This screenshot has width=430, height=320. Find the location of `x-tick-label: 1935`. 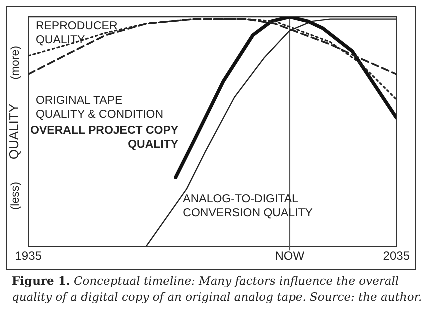

x-tick-label: 1935 is located at coordinates (28, 256).